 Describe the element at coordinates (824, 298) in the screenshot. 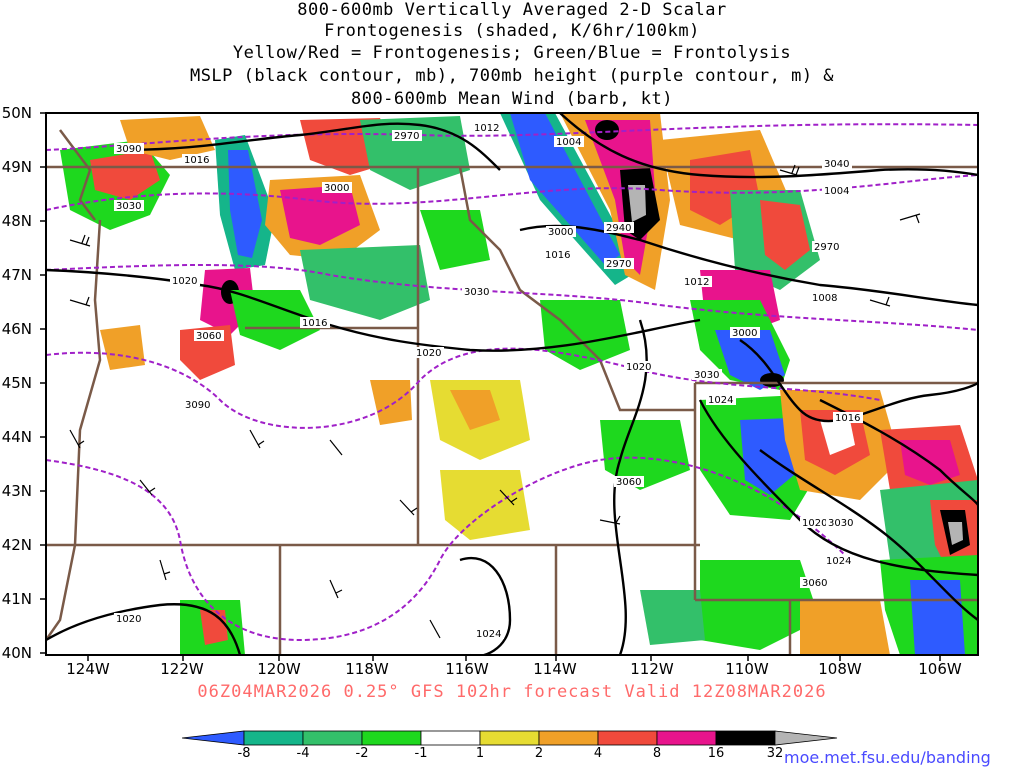

I see `mslp-label: 1008` at that location.